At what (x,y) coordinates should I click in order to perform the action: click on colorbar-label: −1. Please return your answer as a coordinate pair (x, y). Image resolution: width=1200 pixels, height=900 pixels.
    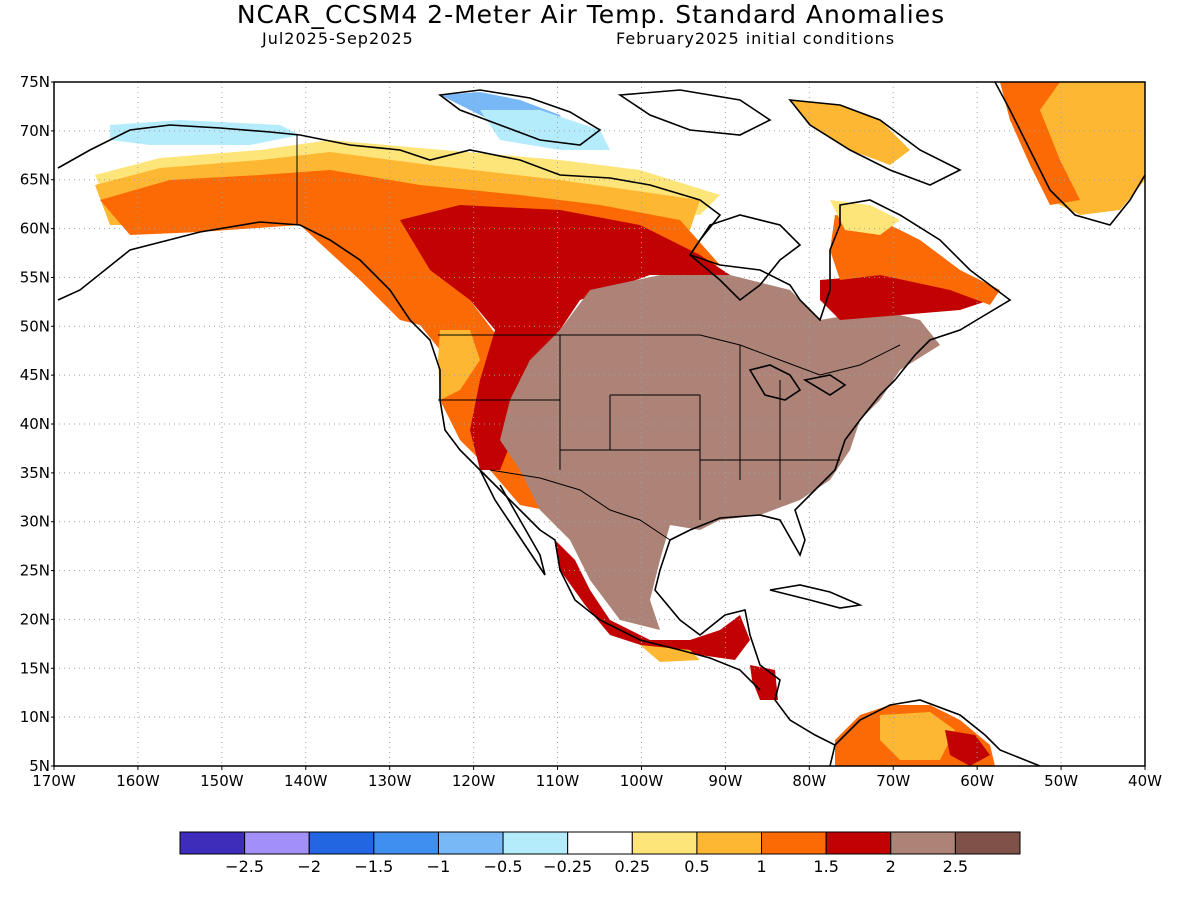
    Looking at the image, I should click on (439, 866).